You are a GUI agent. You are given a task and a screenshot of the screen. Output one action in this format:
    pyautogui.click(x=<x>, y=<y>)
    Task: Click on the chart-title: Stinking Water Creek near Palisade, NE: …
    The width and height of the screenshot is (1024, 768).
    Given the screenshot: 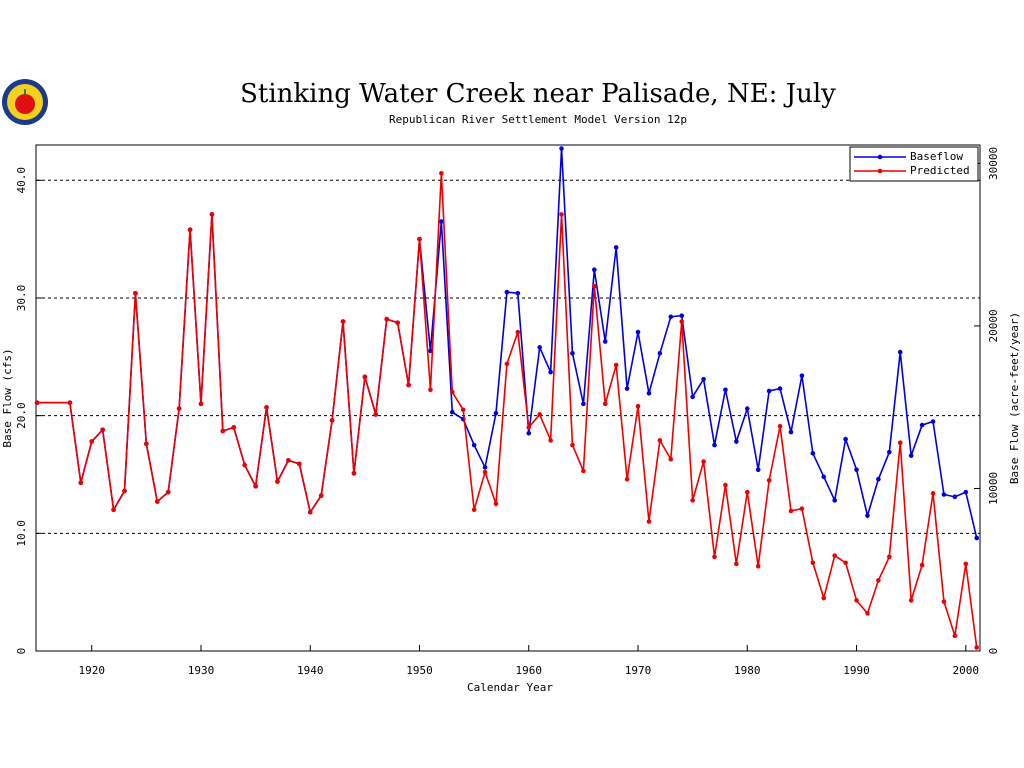 What is the action you would take?
    pyautogui.click(x=538, y=94)
    